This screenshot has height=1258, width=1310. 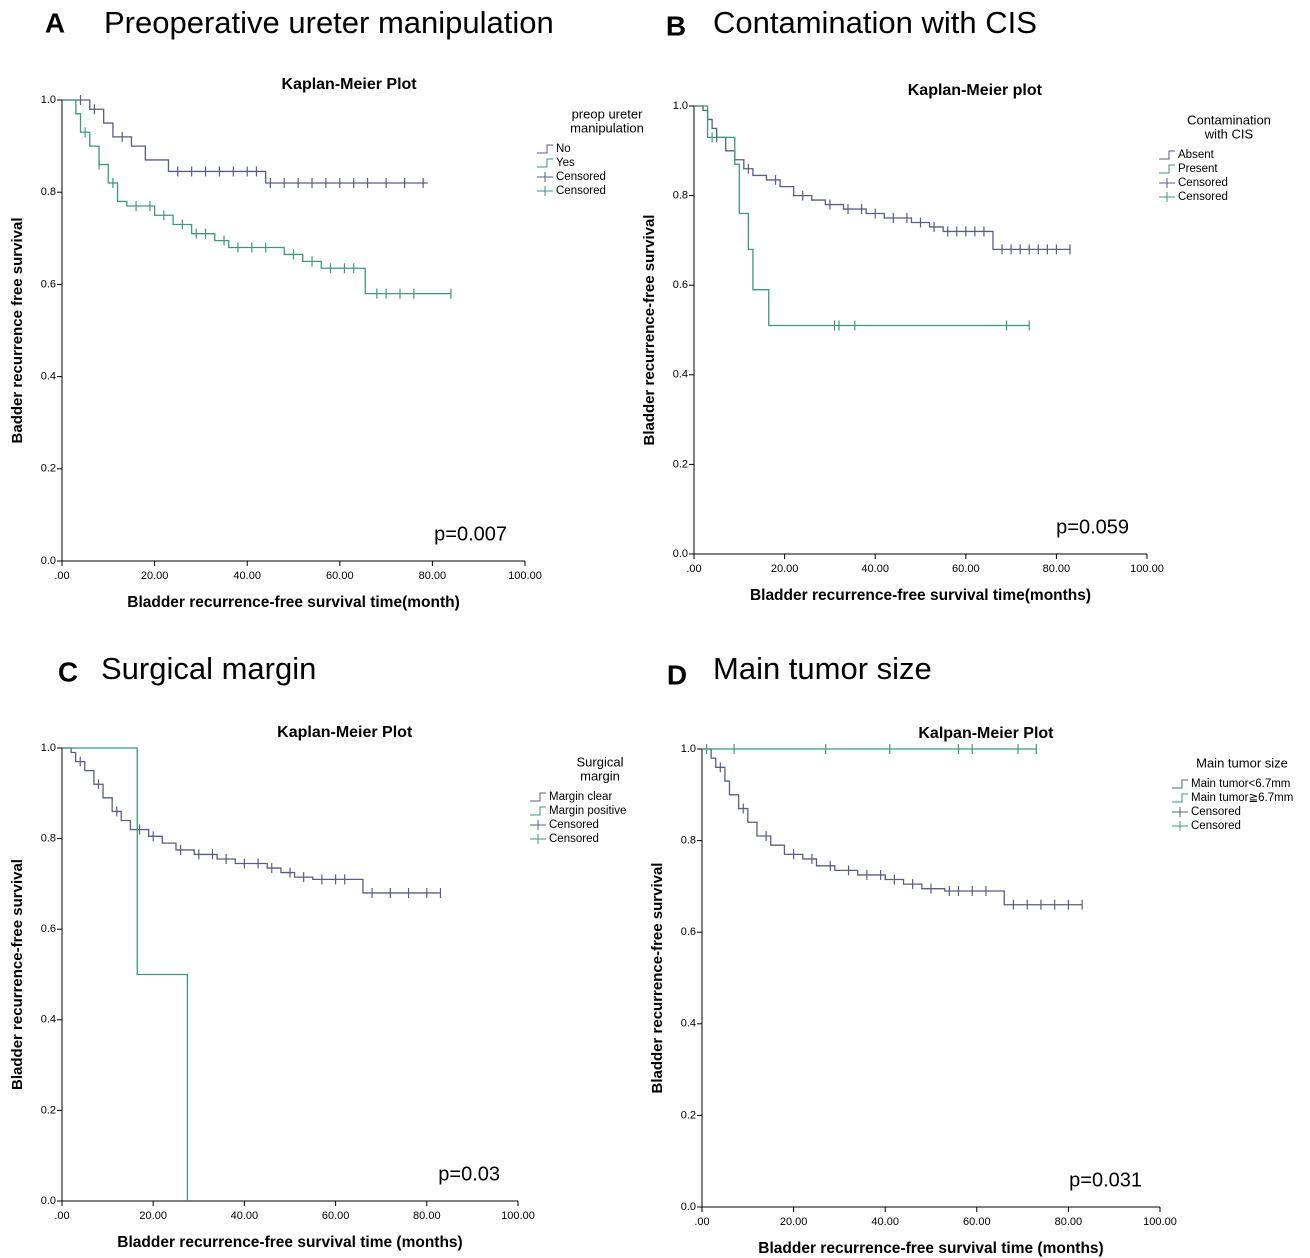 What do you see at coordinates (208, 668) in the screenshot?
I see `panel-title: Surgical margin` at bounding box center [208, 668].